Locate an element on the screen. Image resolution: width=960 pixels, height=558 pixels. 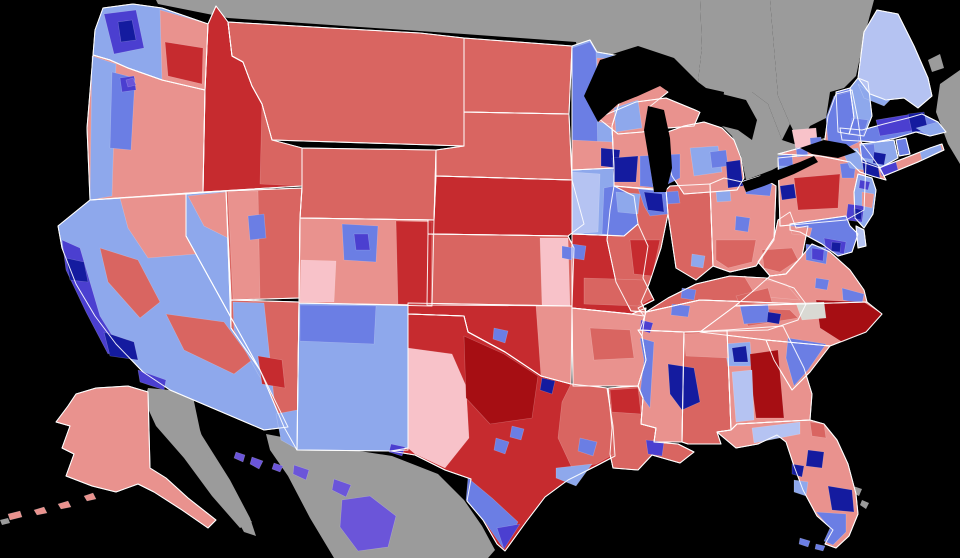
state-alaska-border is located at coordinates (136, 457).